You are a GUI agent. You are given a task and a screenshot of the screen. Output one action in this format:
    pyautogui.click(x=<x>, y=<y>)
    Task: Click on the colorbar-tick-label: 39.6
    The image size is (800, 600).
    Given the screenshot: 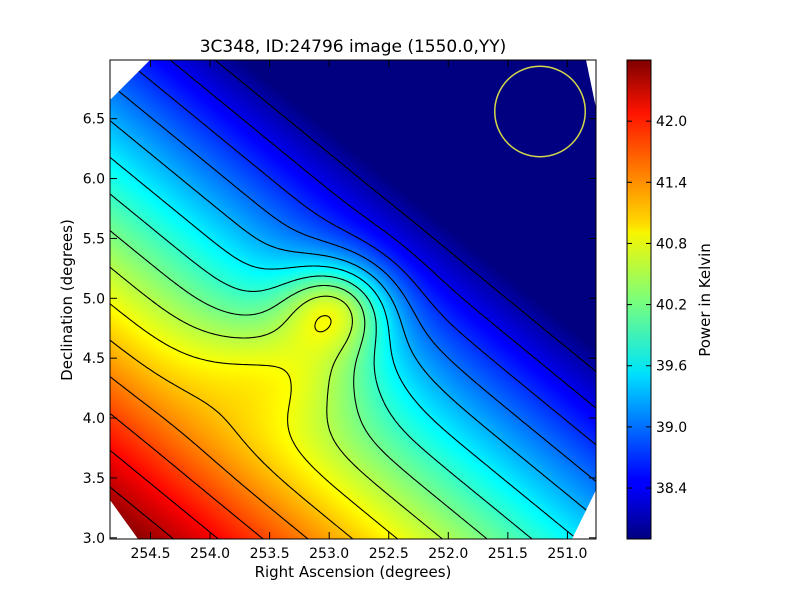 What is the action you would take?
    pyautogui.click(x=671, y=367)
    